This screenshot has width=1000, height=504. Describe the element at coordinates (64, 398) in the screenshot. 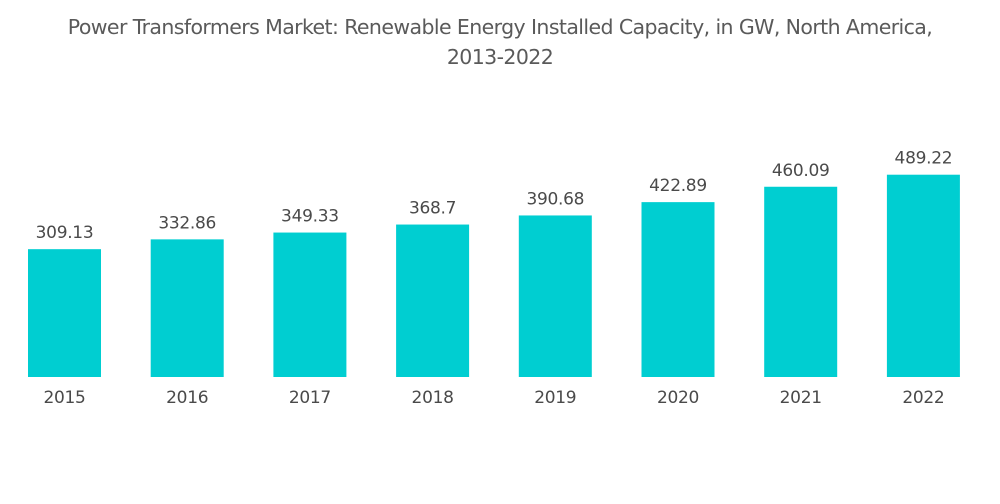

I see `x-tick-label-2015: 2015` at that location.